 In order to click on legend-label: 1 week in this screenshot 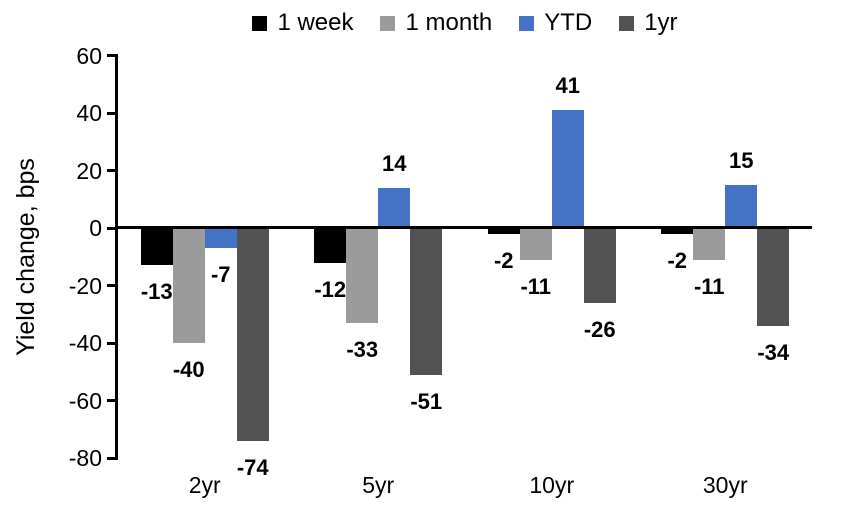, I will do `click(315, 22)`.